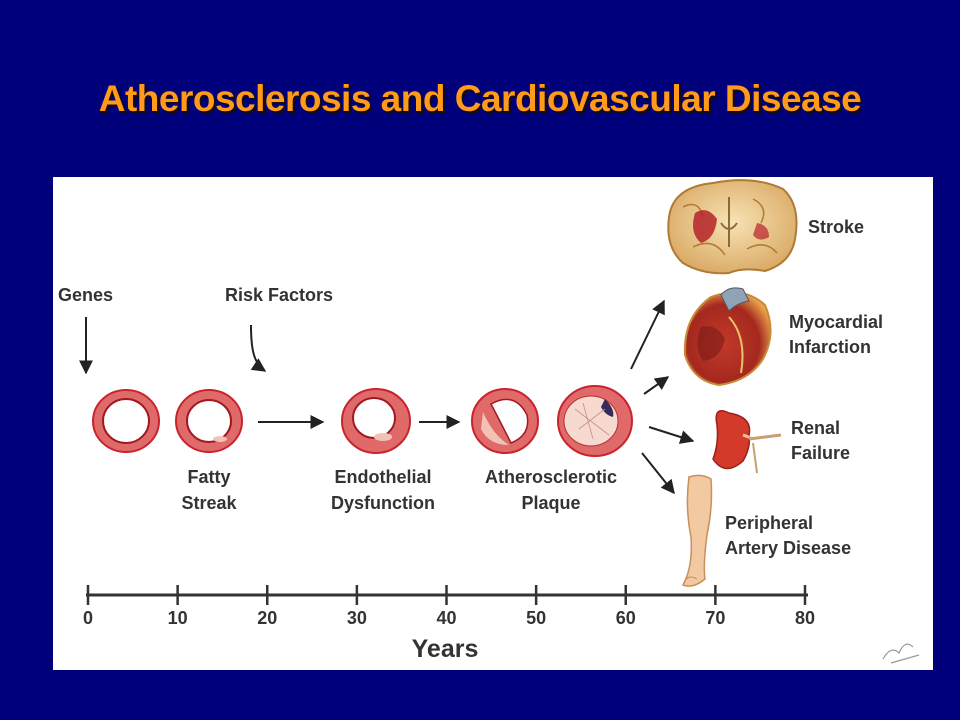  I want to click on outcome-peripheral-artery-disease: Peripheral Artery Disease, so click(788, 535).